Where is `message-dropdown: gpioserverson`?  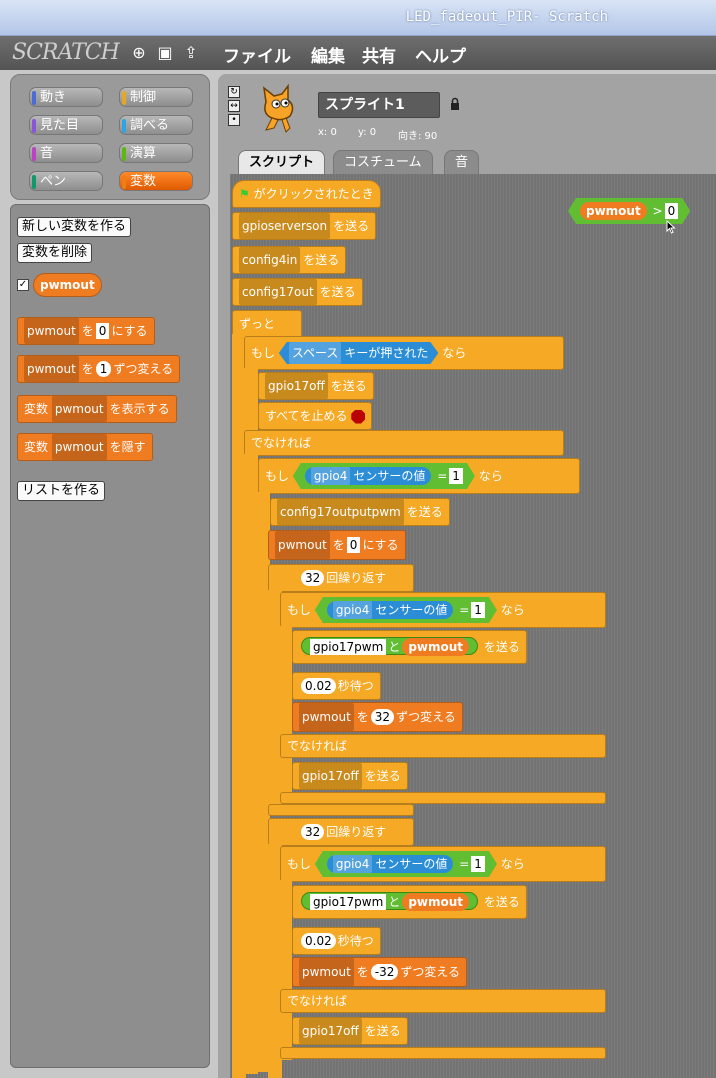 message-dropdown: gpioserverson is located at coordinates (285, 226).